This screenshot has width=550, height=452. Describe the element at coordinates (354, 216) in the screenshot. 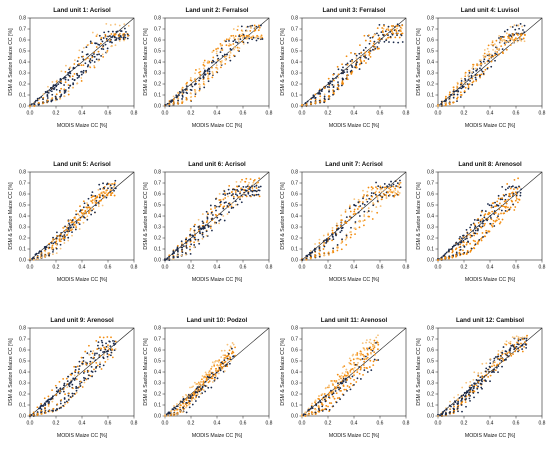

I see `one-to-one-line` at that location.